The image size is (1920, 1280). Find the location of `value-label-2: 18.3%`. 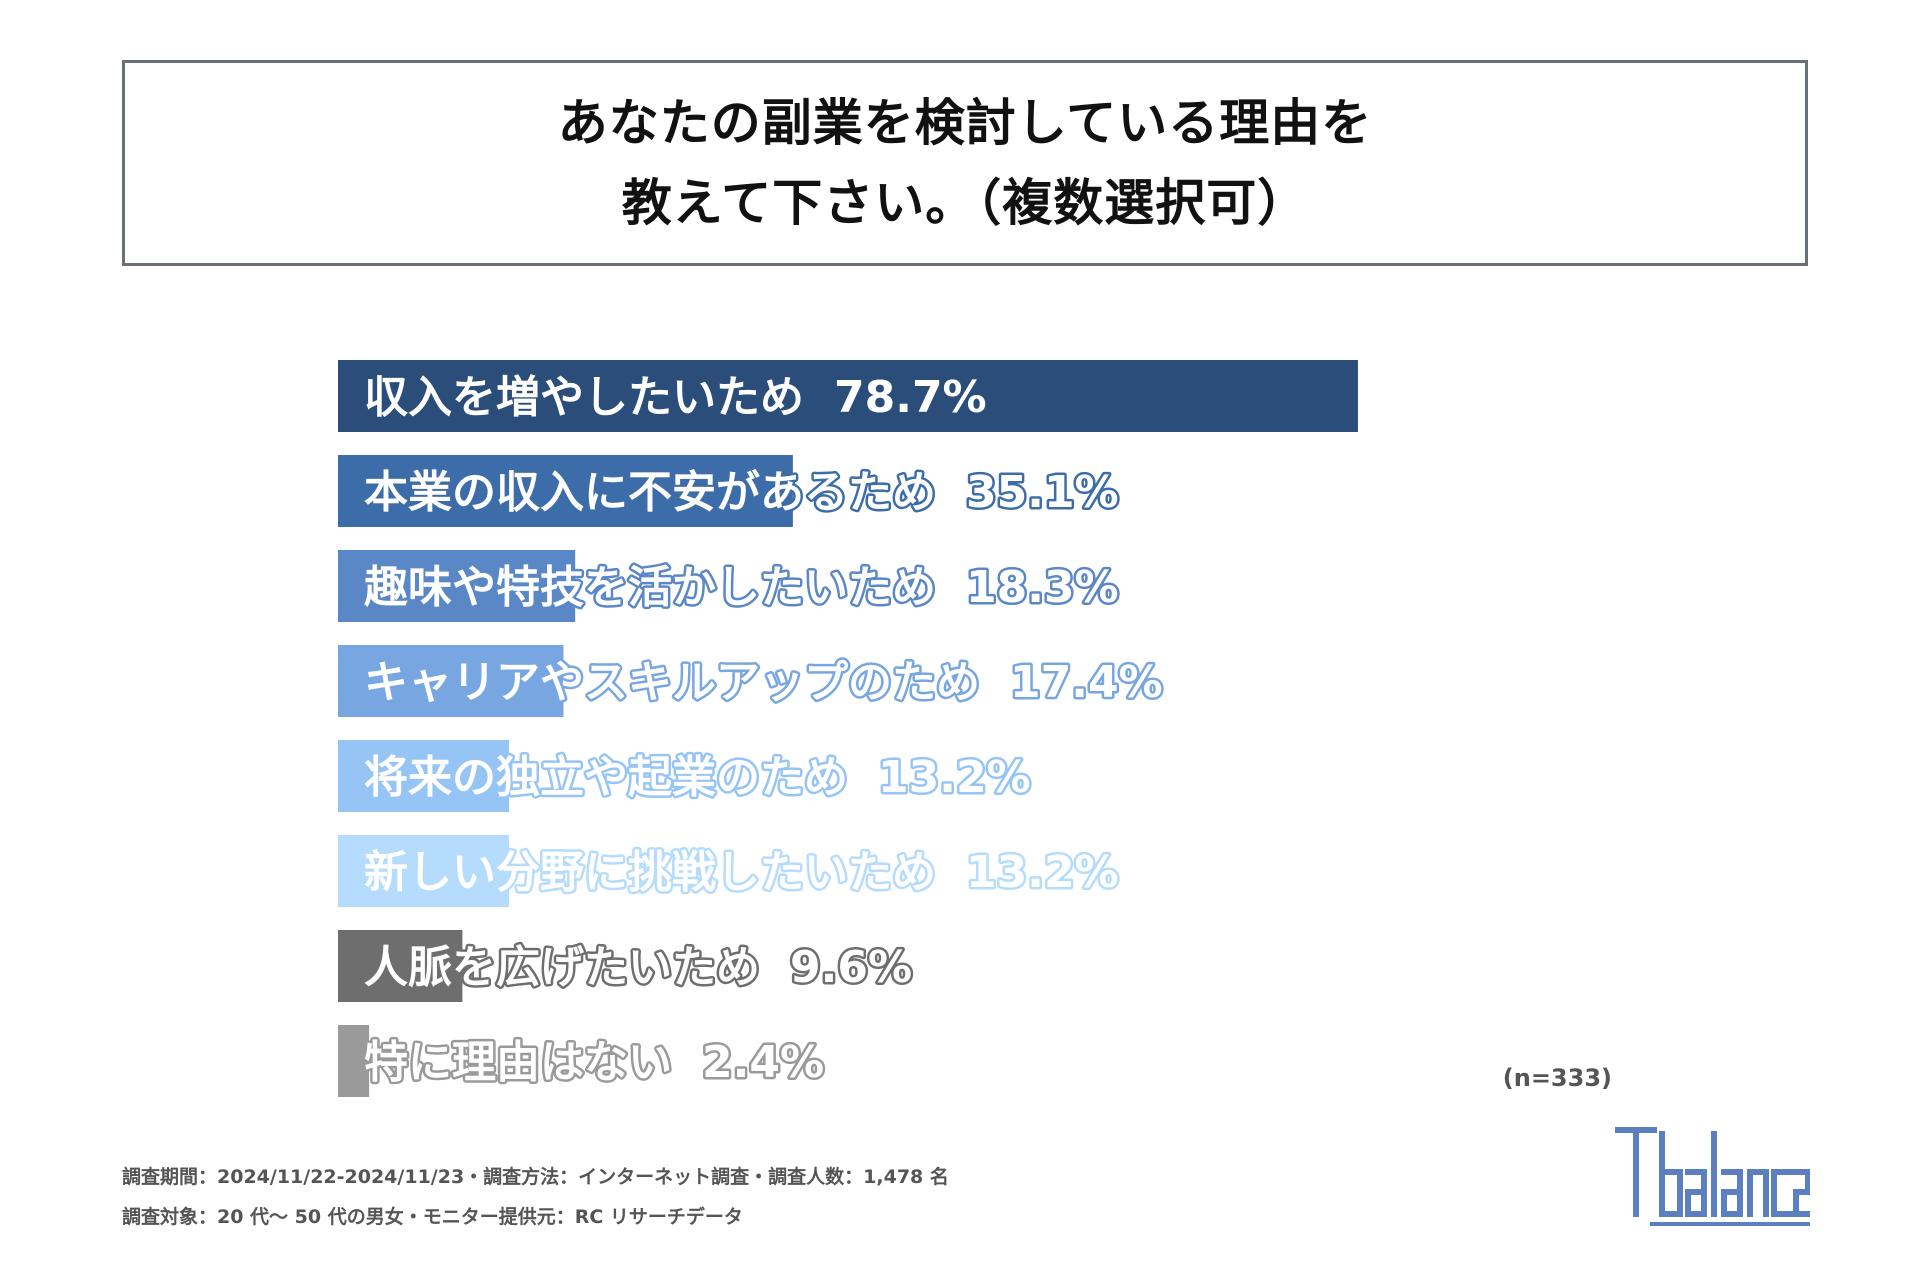

value-label-2: 18.3% is located at coordinates (1042, 587).